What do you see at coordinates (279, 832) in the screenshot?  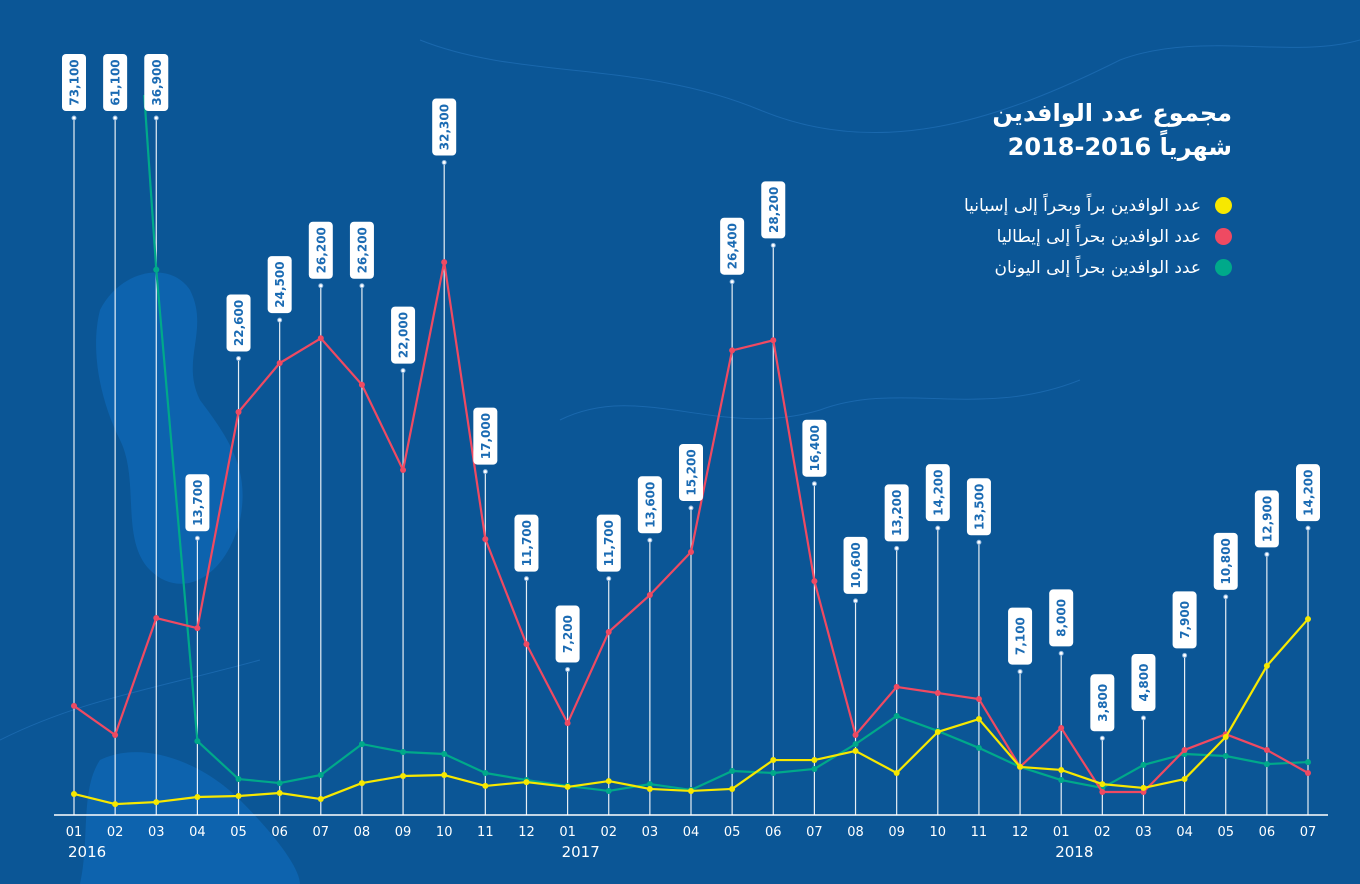 I see `x-tick-label: 06` at bounding box center [279, 832].